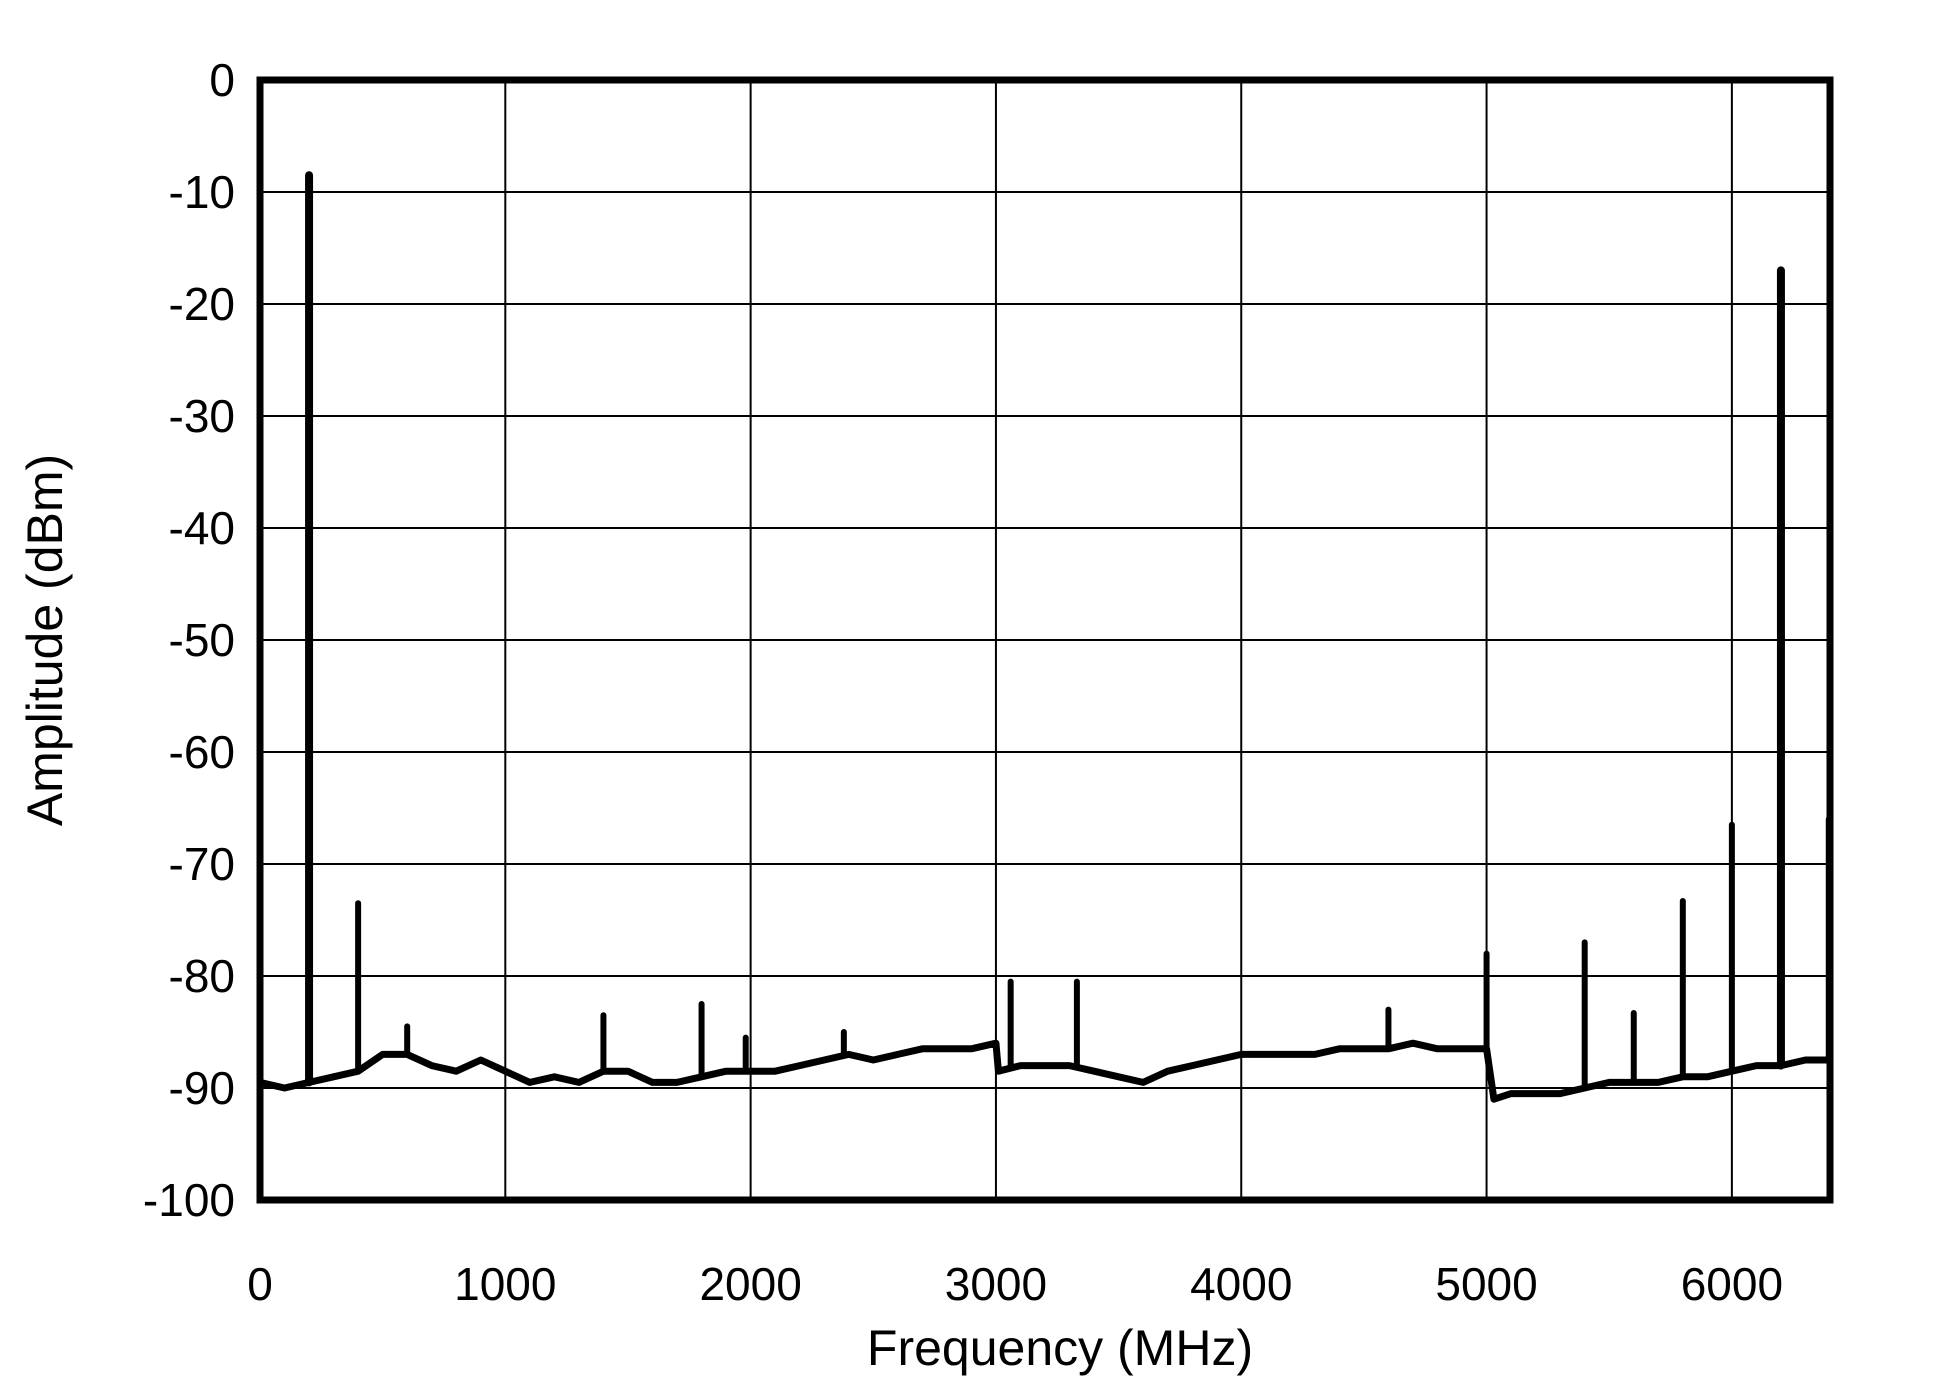 The image size is (1950, 1382). What do you see at coordinates (1241, 1284) in the screenshot?
I see `x-tick-label: 4000` at bounding box center [1241, 1284].